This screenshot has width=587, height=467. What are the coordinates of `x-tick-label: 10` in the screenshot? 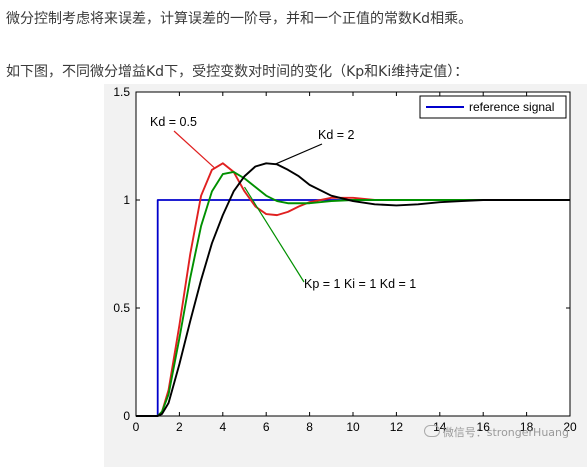 It's located at (353, 427).